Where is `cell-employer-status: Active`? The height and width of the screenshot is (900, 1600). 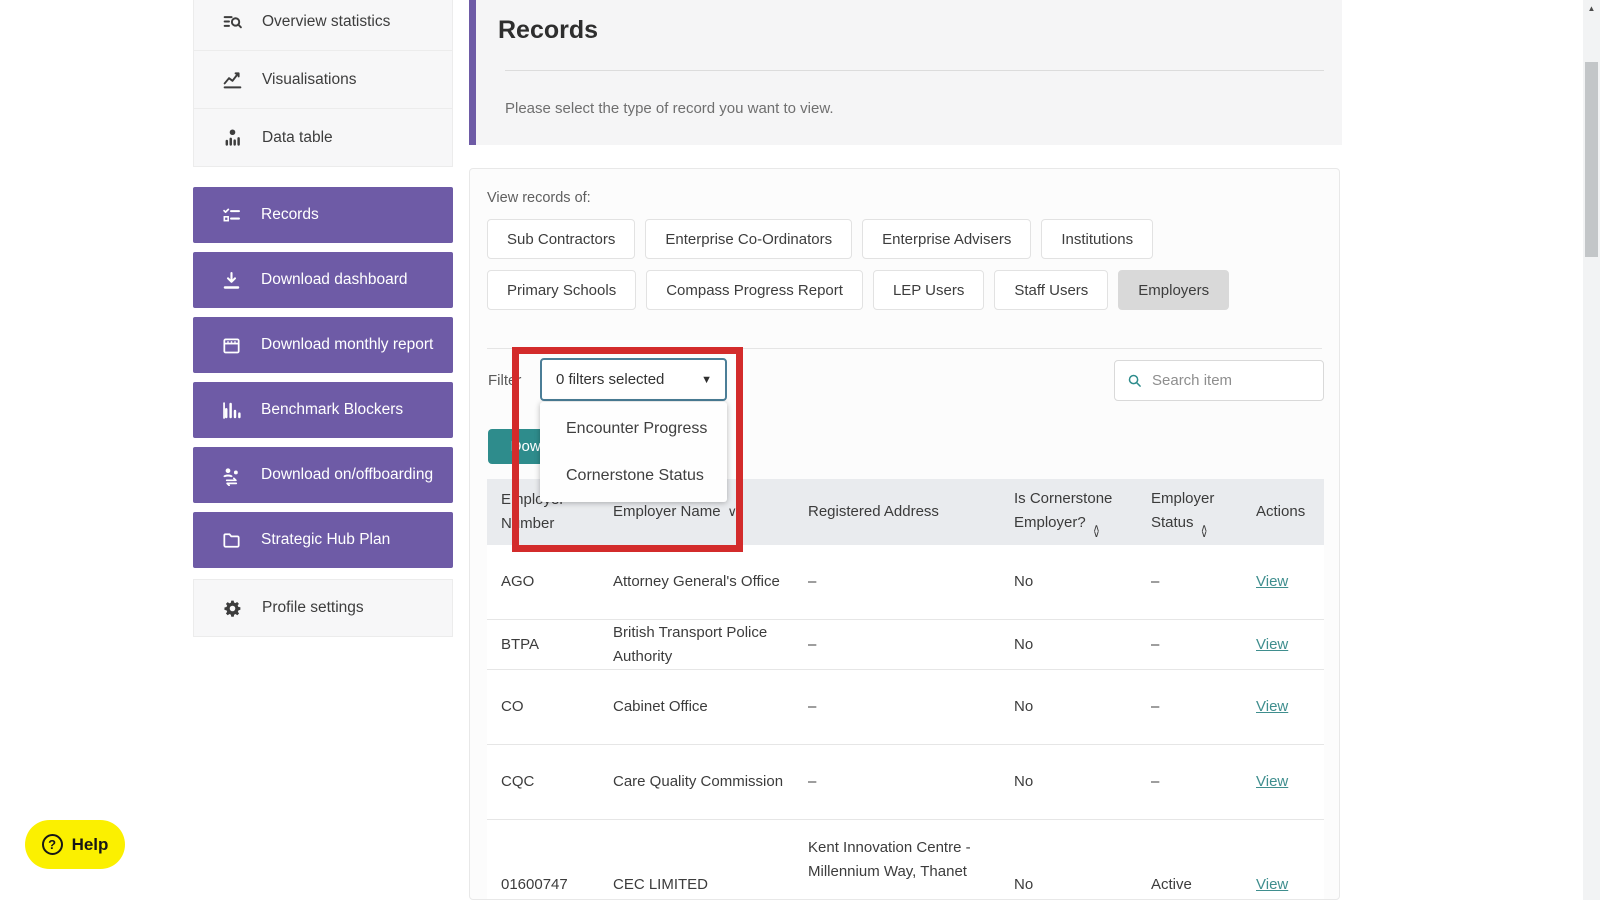 cell-employer-status: Active is located at coordinates (1171, 884).